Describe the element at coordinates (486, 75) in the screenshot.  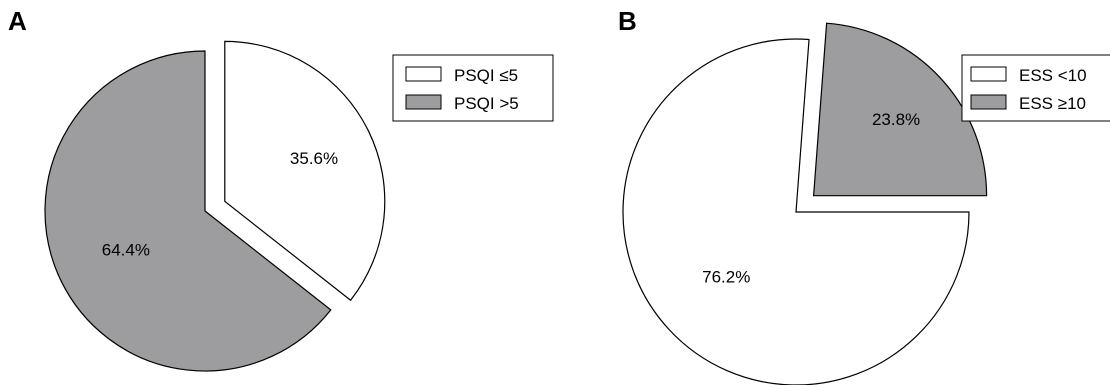
I see `legend-label-psqi-le5: PSQI ≤5` at that location.